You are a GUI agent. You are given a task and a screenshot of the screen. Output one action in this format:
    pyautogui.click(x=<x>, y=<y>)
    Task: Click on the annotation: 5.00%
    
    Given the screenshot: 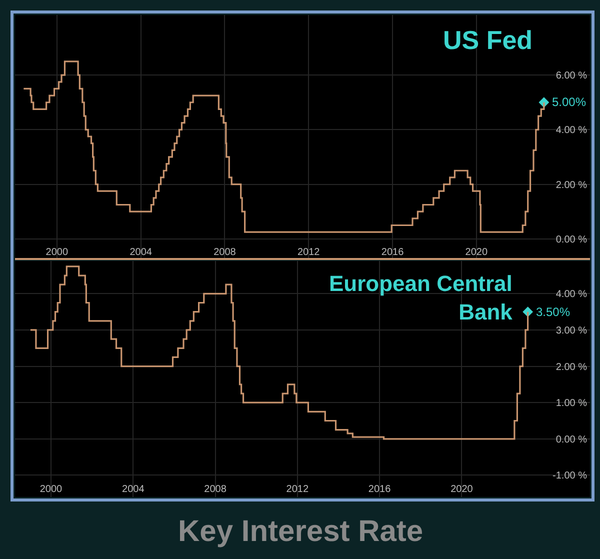 What is the action you would take?
    pyautogui.click(x=569, y=102)
    